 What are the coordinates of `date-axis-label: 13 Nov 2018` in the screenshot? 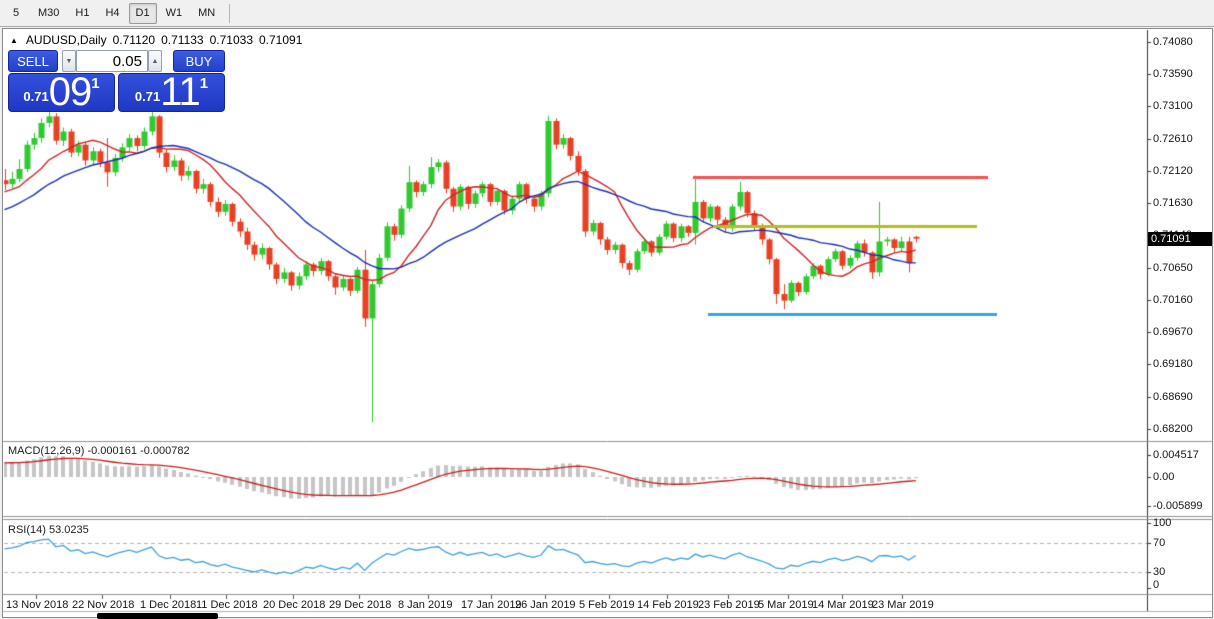 It's located at (37, 605).